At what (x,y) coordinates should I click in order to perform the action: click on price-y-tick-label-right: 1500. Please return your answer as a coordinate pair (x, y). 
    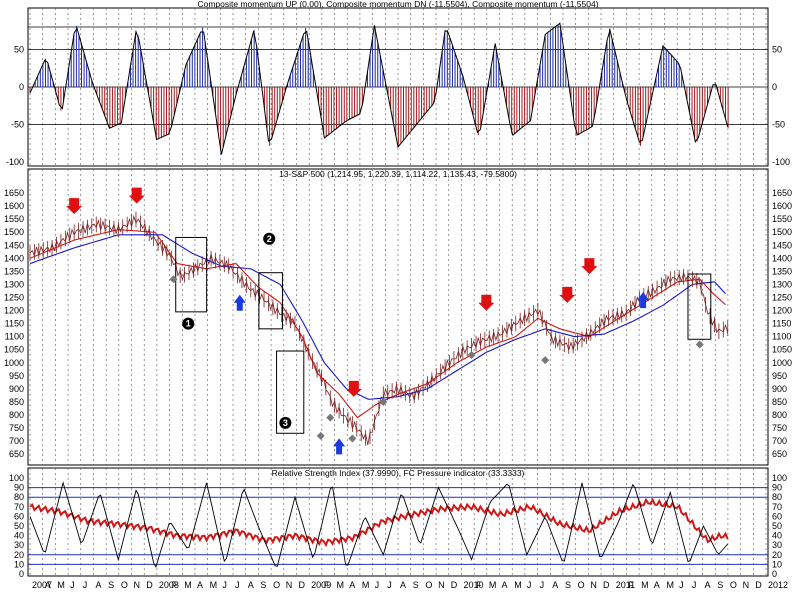
    Looking at the image, I should click on (782, 232).